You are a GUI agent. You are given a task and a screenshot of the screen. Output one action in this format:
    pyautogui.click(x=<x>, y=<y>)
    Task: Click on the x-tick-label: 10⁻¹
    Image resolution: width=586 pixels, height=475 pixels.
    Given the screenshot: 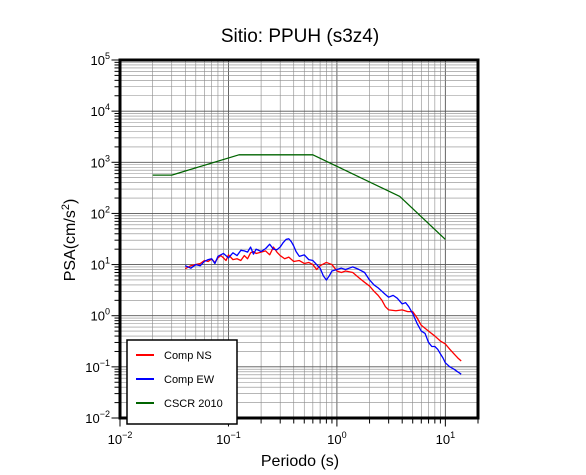 What is the action you would take?
    pyautogui.click(x=228, y=438)
    